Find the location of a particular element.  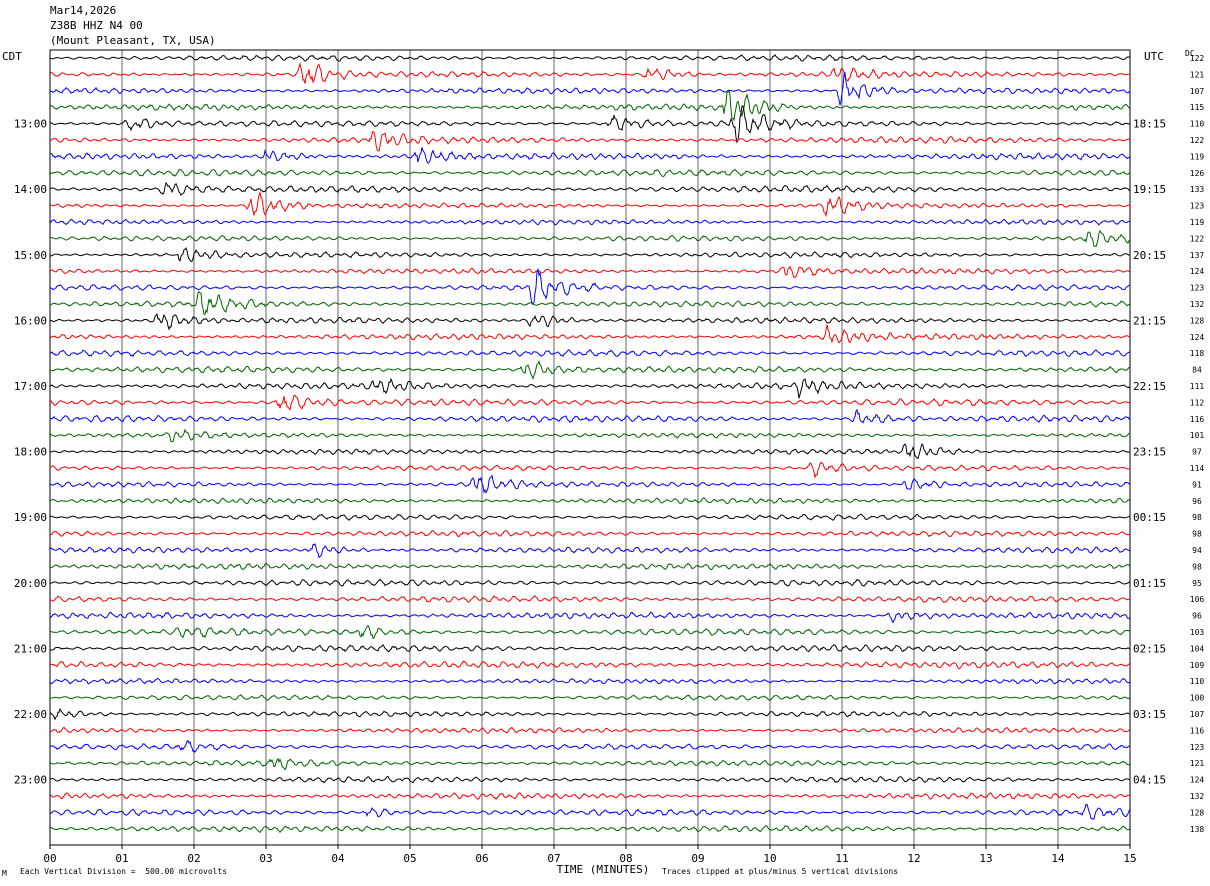

left-hour-label: 15:00 is located at coordinates (30, 255).